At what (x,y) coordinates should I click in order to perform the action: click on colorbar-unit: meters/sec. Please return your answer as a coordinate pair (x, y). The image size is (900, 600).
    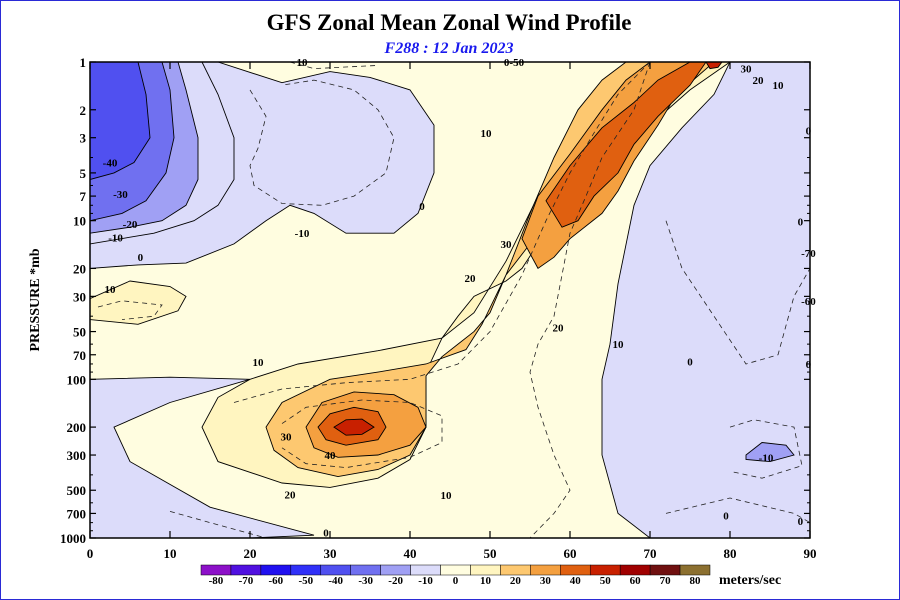
    Looking at the image, I should click on (750, 580).